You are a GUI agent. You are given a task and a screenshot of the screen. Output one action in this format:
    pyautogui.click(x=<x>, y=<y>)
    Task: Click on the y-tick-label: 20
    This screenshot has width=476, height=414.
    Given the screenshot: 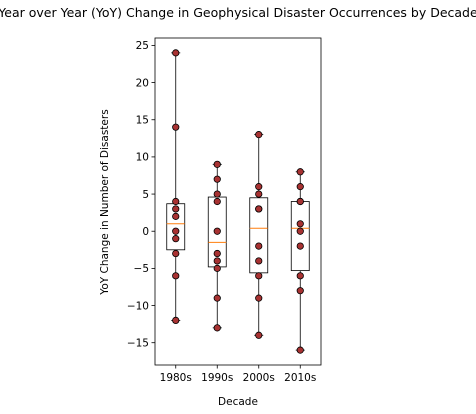 What is the action you would take?
    pyautogui.click(x=142, y=83)
    